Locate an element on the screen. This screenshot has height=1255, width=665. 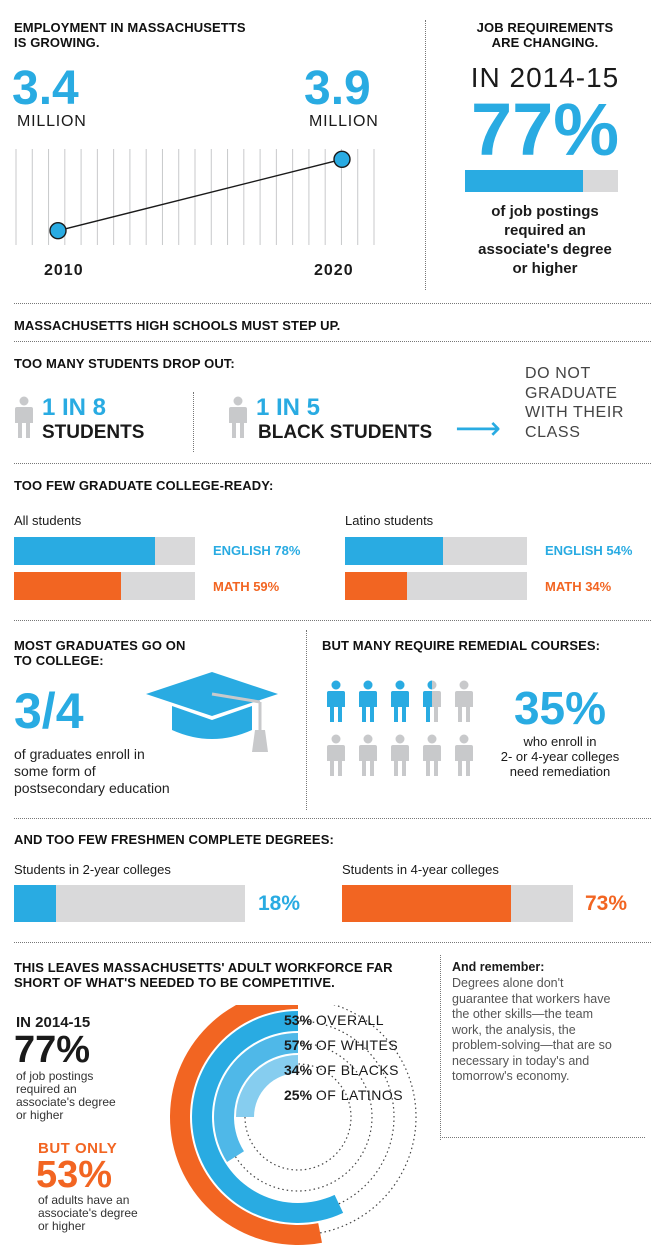
workforce-desc-line2: required an is located at coordinates (46, 1089).